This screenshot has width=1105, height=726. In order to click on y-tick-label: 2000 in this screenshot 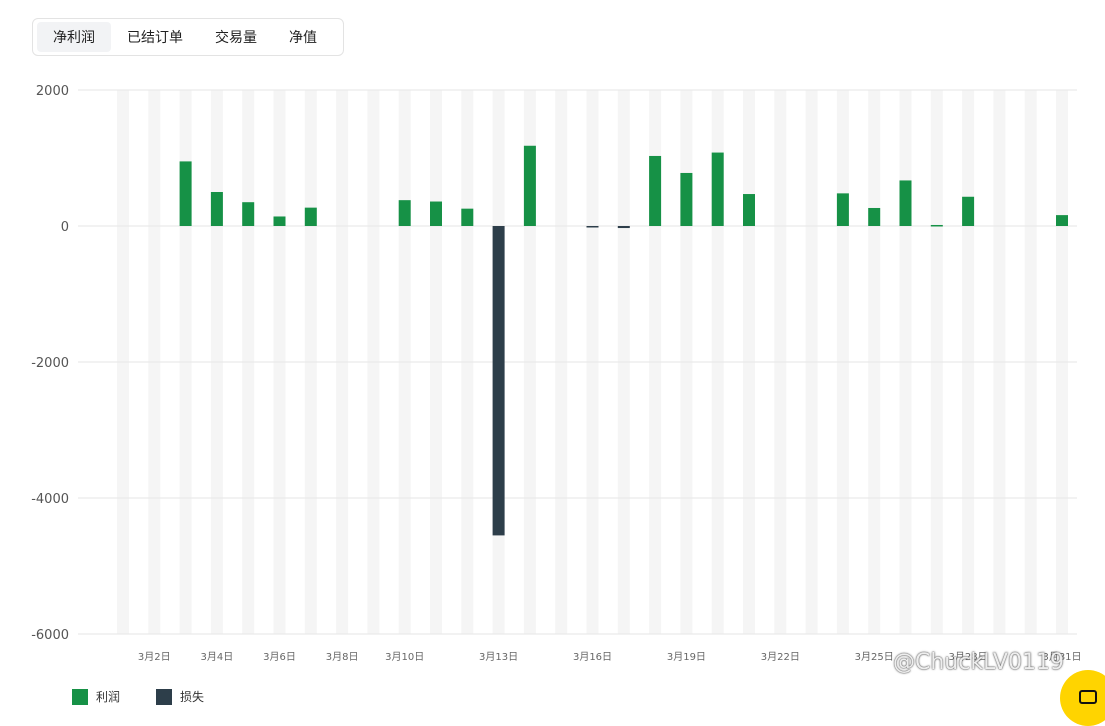, I will do `click(52, 91)`.